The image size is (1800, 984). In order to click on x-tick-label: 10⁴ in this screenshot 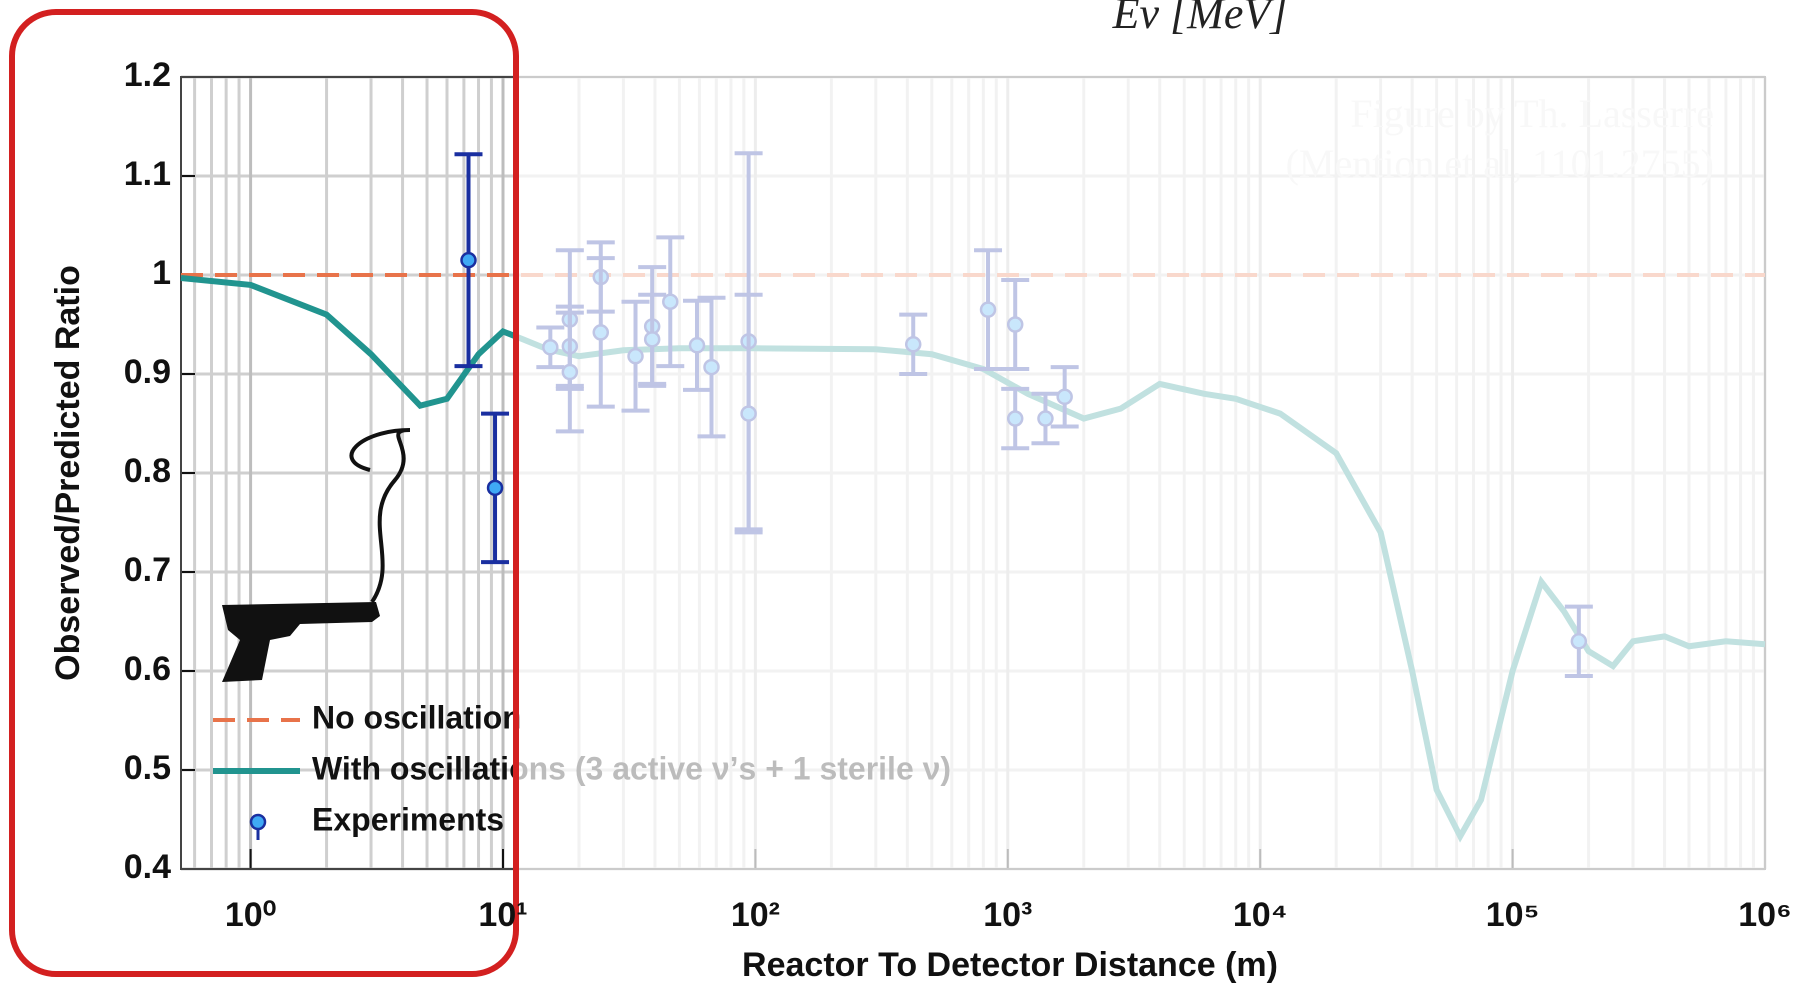, I will do `click(1260, 915)`.